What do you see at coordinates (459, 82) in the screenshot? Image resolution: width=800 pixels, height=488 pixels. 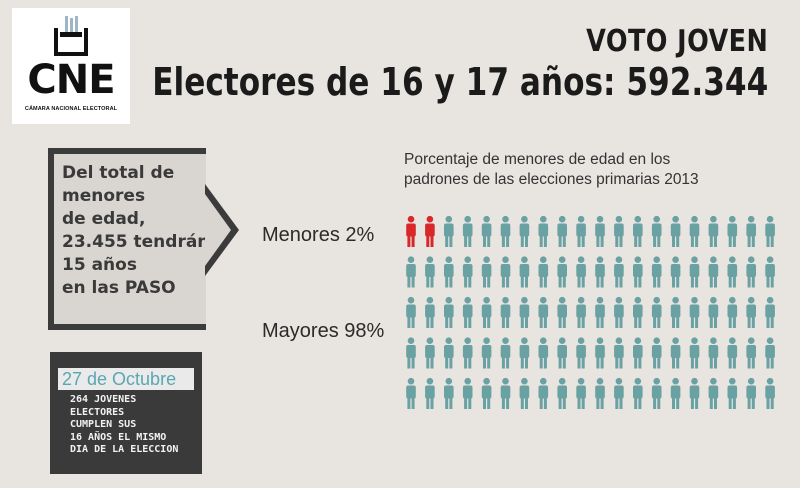 I see `page-subtitle: Electores de 16 y 17 años: 592.344` at bounding box center [459, 82].